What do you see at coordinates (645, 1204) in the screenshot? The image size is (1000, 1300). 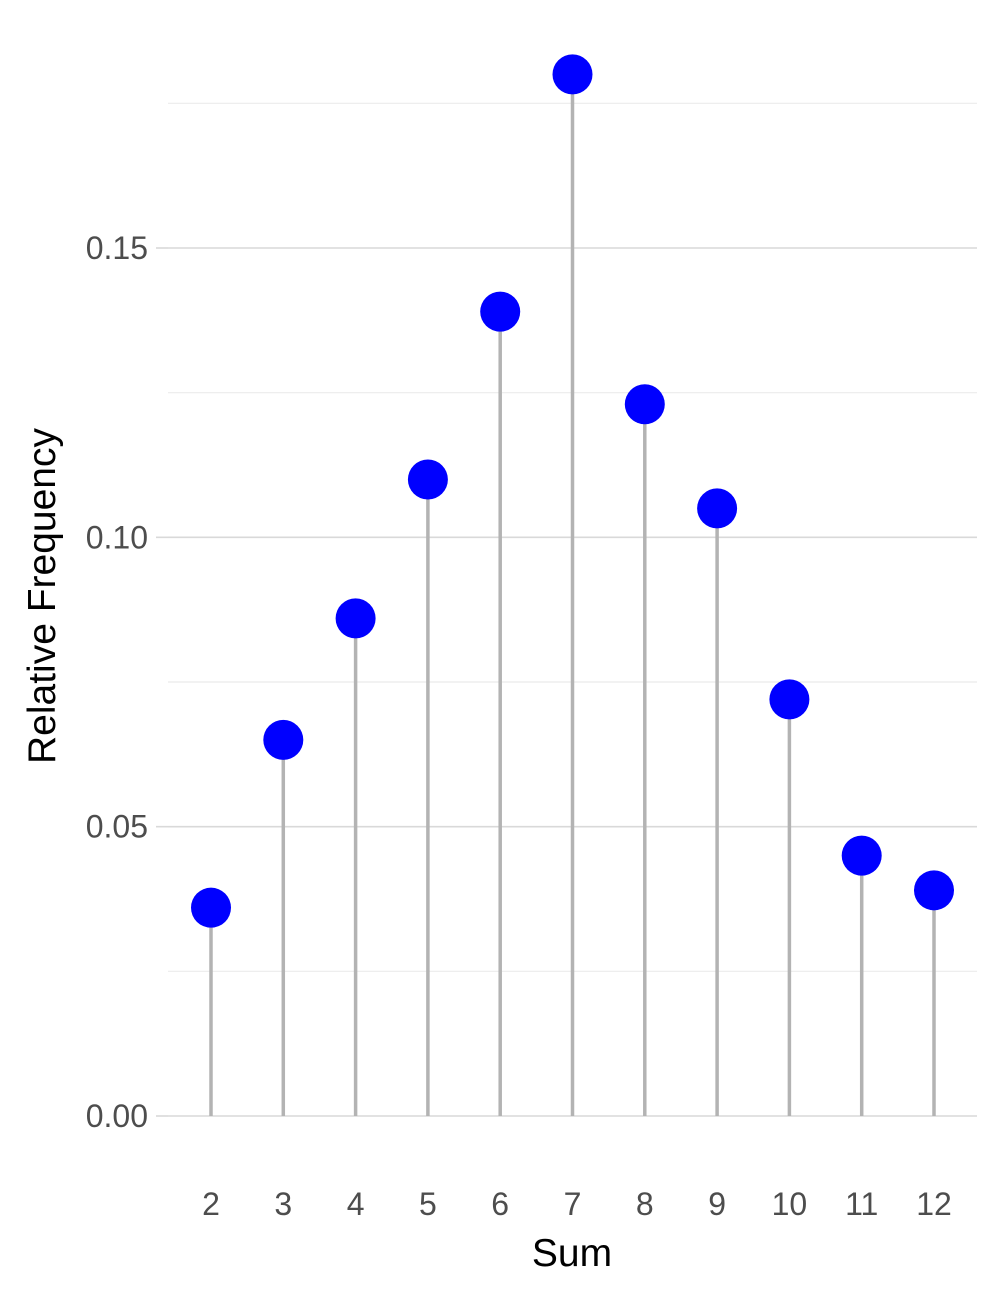 I see `x-tick-label-8: 8` at bounding box center [645, 1204].